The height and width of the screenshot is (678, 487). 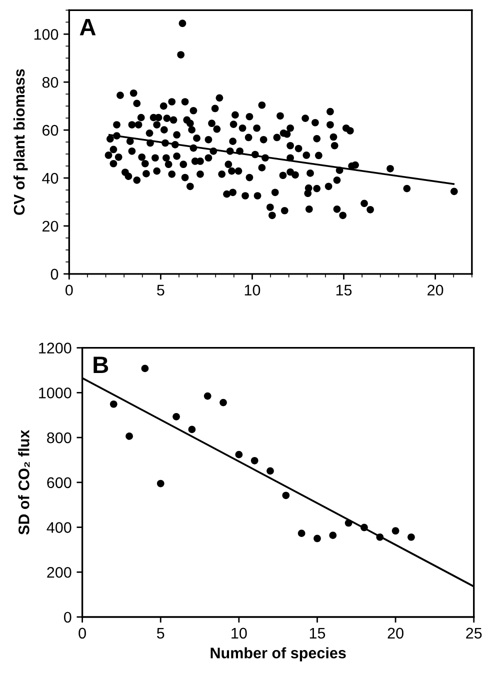 What do you see at coordinates (474, 633) in the screenshot?
I see `x-tick-label: 25` at bounding box center [474, 633].